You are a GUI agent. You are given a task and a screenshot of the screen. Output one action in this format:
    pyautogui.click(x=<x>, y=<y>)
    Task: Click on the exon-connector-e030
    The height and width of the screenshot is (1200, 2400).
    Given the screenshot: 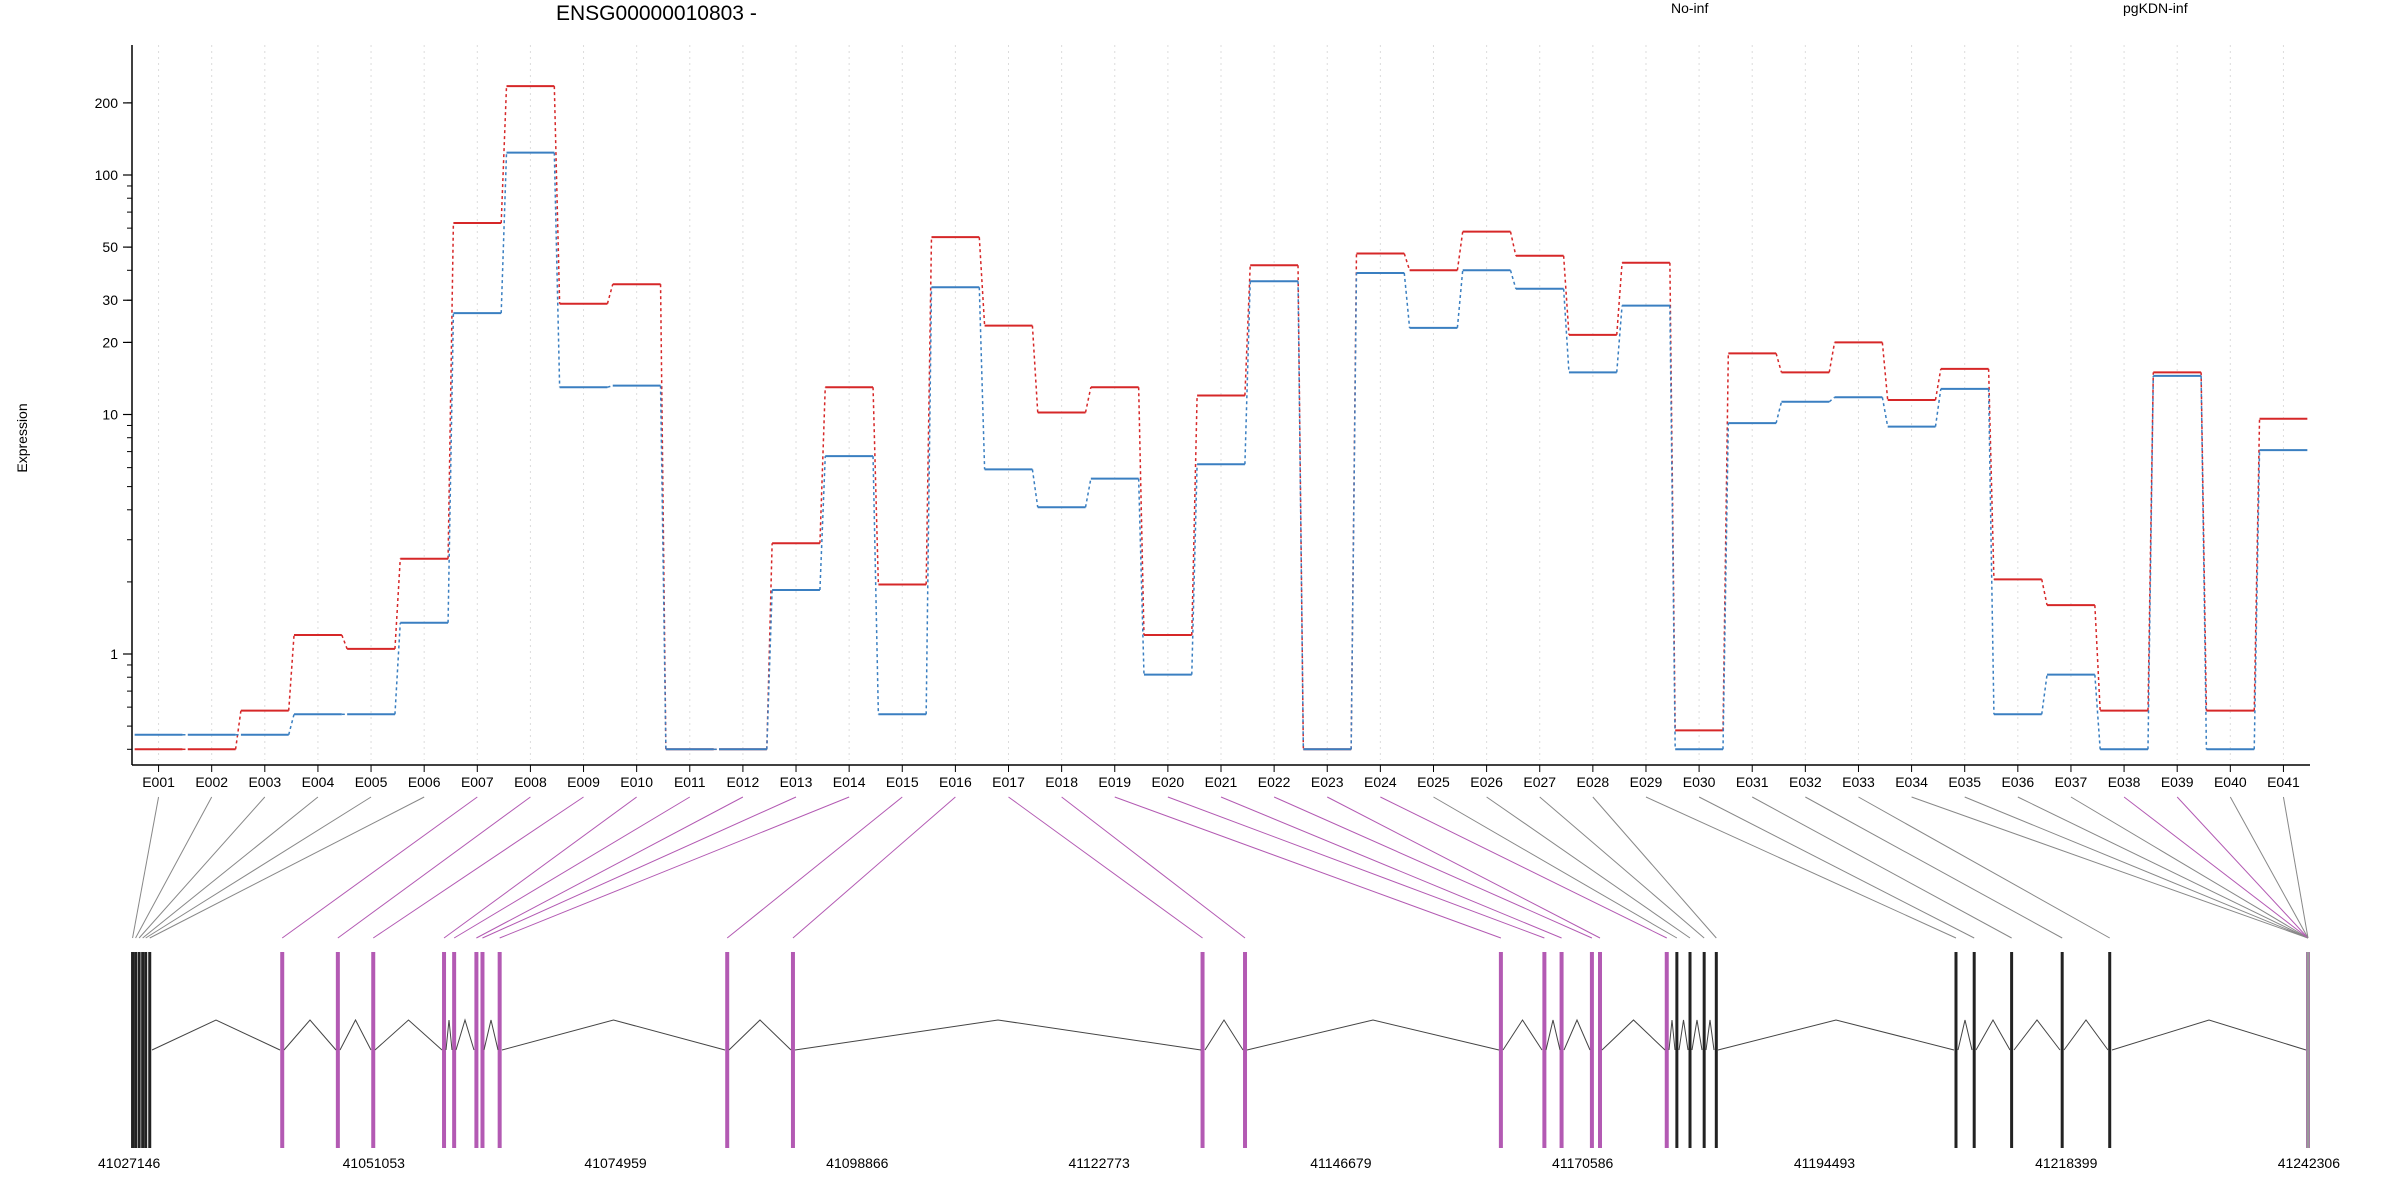 What is the action you would take?
    pyautogui.click(x=1836, y=867)
    